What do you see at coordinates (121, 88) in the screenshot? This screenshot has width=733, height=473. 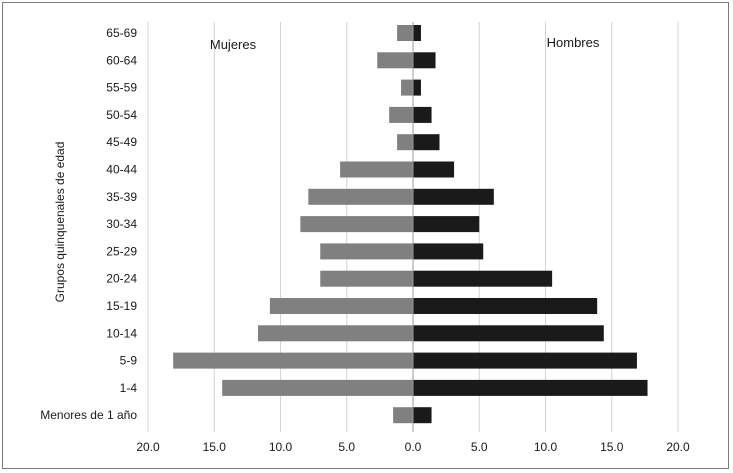 I see `y-category-label: 55-59` at bounding box center [121, 88].